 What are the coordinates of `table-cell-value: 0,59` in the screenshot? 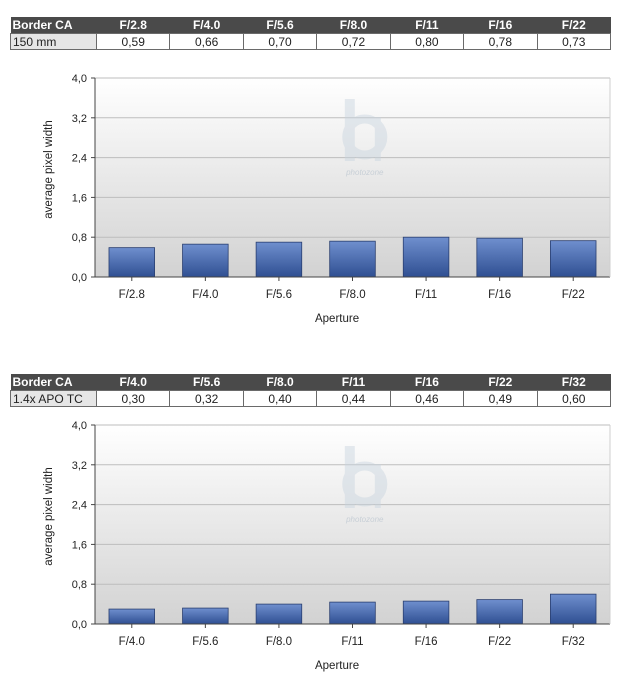 It's located at (133, 41).